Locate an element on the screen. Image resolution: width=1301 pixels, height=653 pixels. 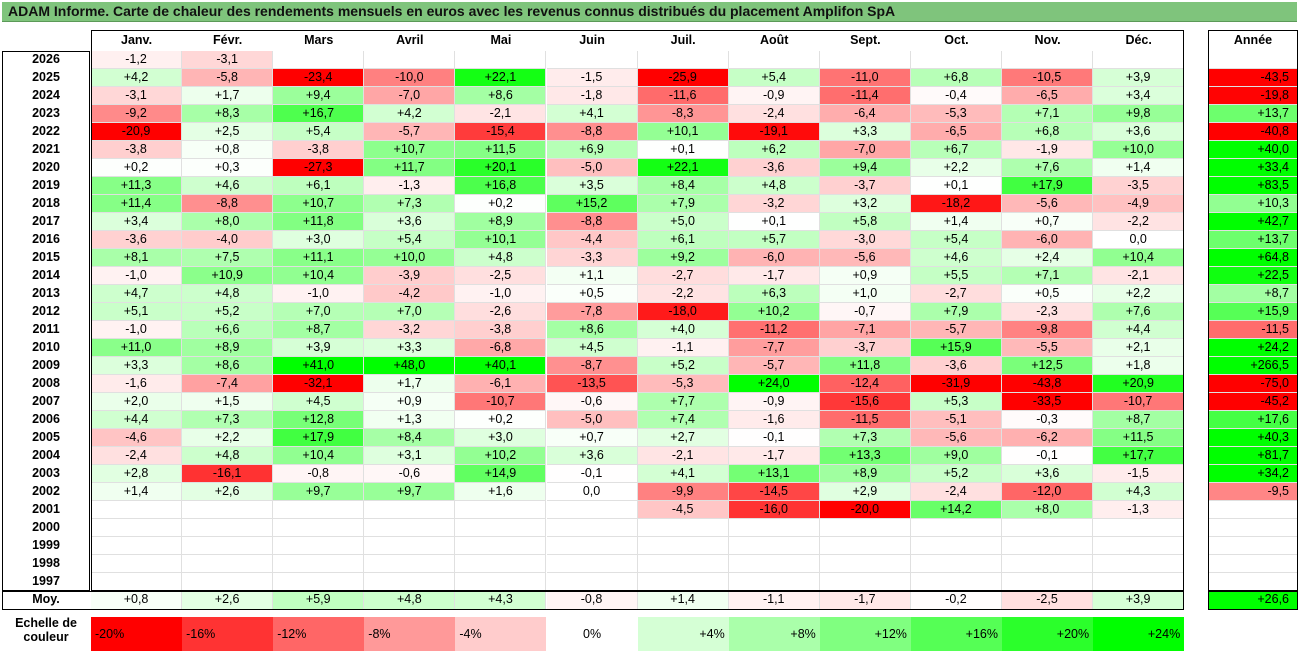
year-total-cell: -43,5 is located at coordinates (1253, 78).